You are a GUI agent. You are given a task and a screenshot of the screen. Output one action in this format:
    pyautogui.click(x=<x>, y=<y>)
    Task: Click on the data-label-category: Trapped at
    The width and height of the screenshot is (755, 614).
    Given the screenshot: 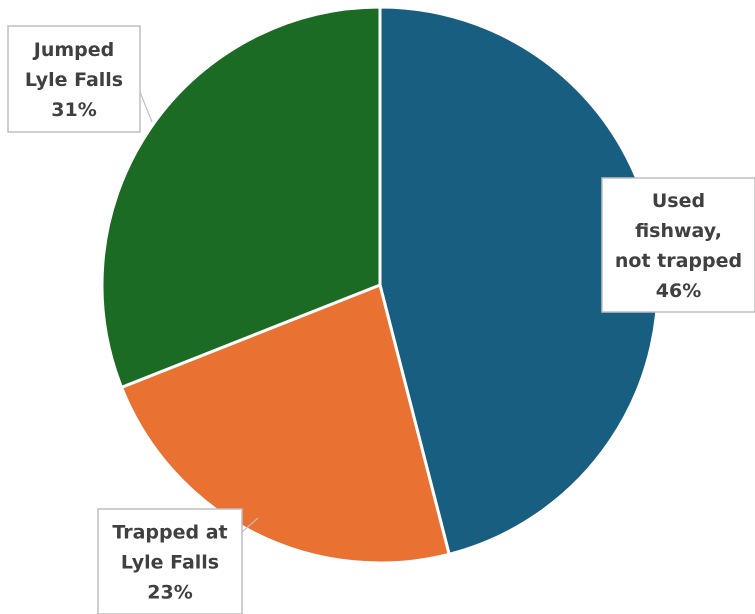 What is the action you would take?
    pyautogui.click(x=169, y=533)
    